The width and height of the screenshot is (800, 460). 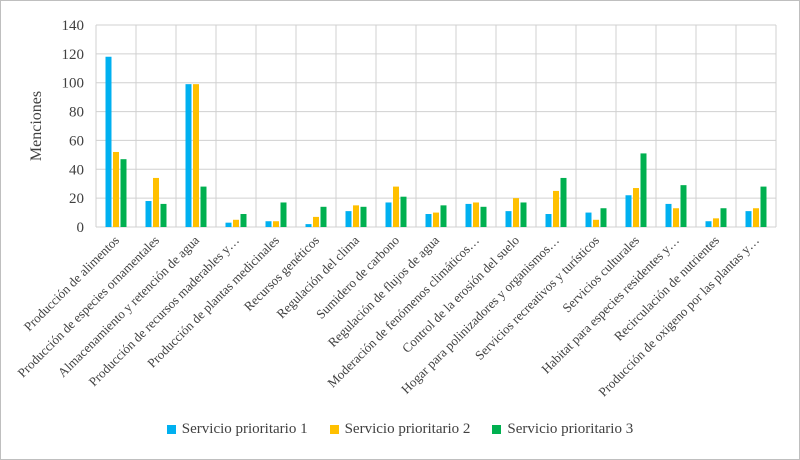 I want to click on y-tick-label: 80, so click(x=76, y=113).